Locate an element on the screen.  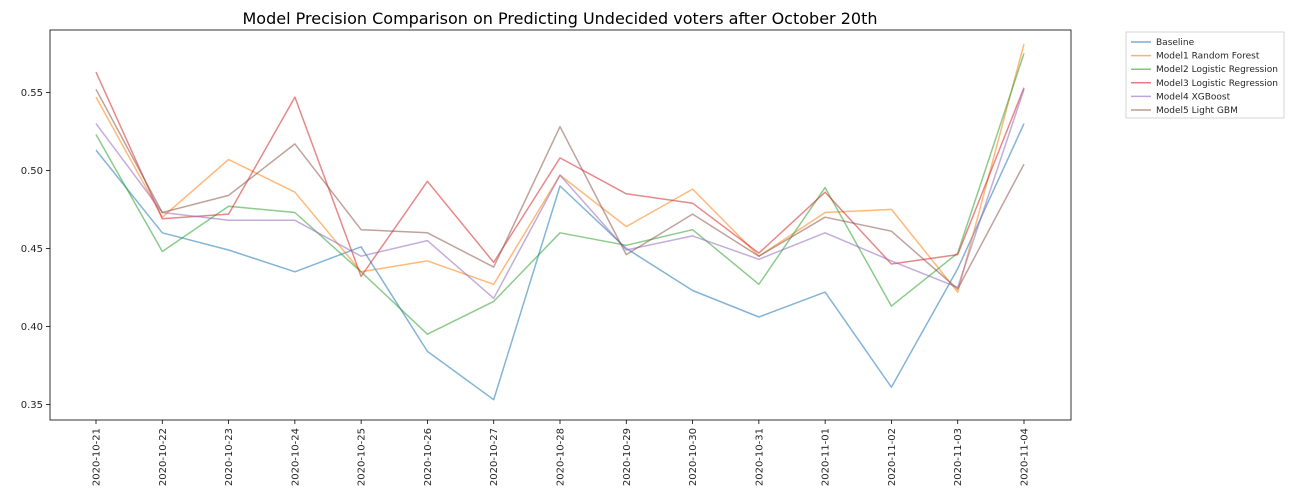
x-tick-label: 2020-11-02 is located at coordinates (892, 457).